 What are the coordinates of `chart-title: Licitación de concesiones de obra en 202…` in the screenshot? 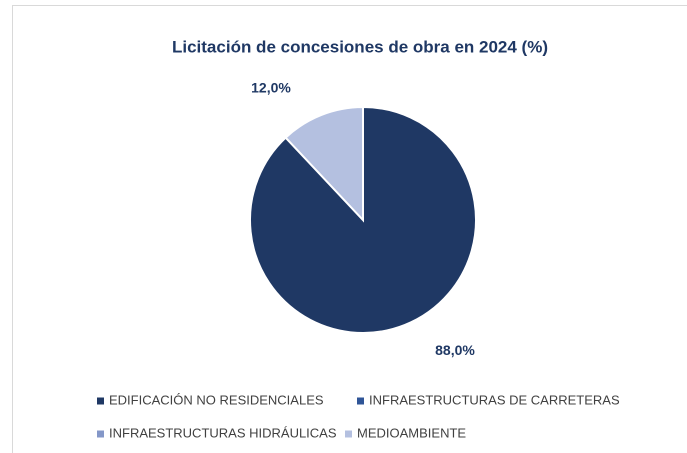 It's located at (360, 46).